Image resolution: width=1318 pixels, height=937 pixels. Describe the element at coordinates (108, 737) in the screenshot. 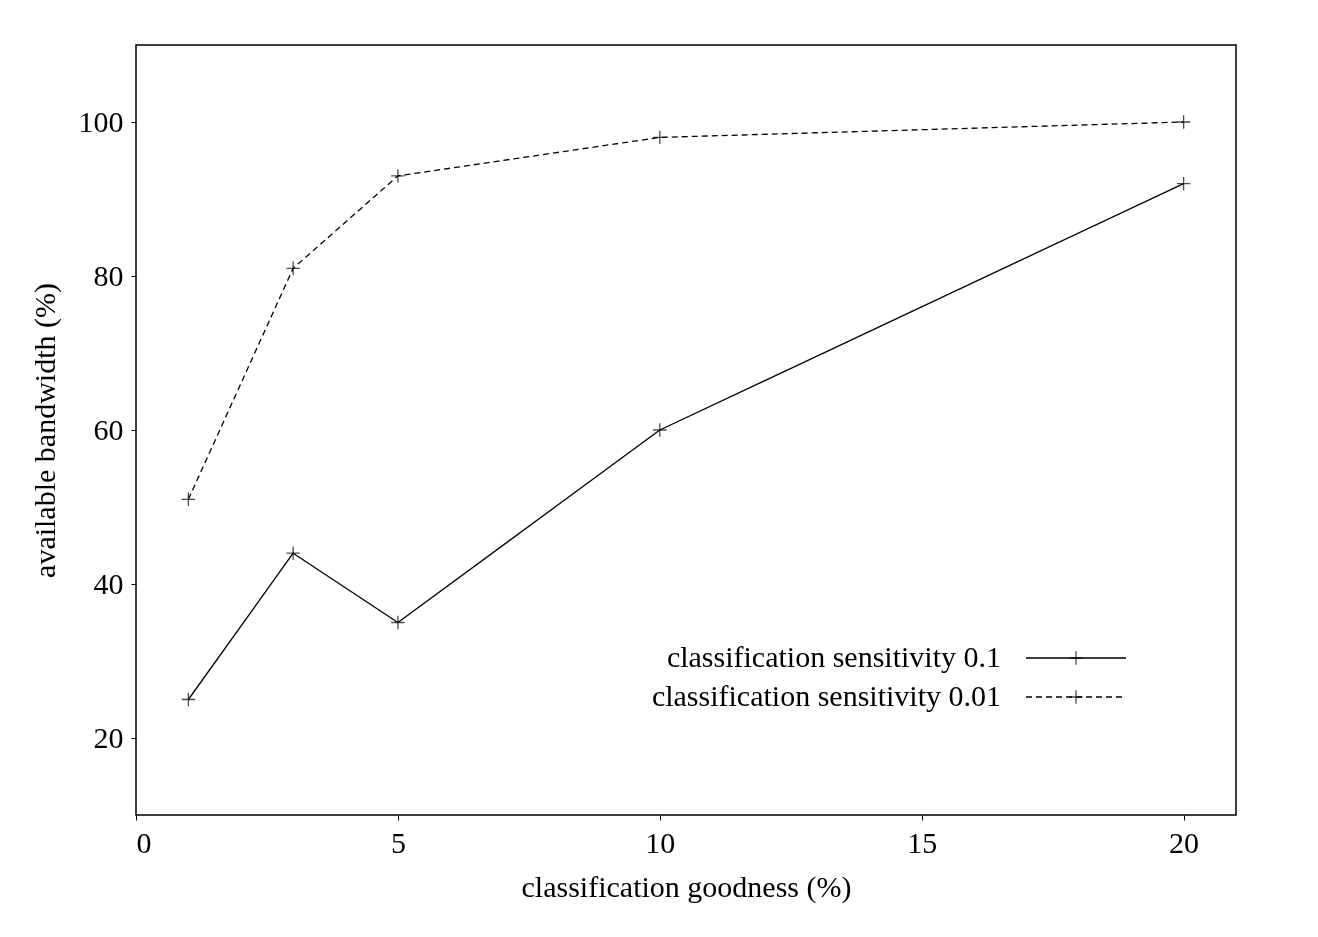

I see `y-tick-label: 20` at that location.